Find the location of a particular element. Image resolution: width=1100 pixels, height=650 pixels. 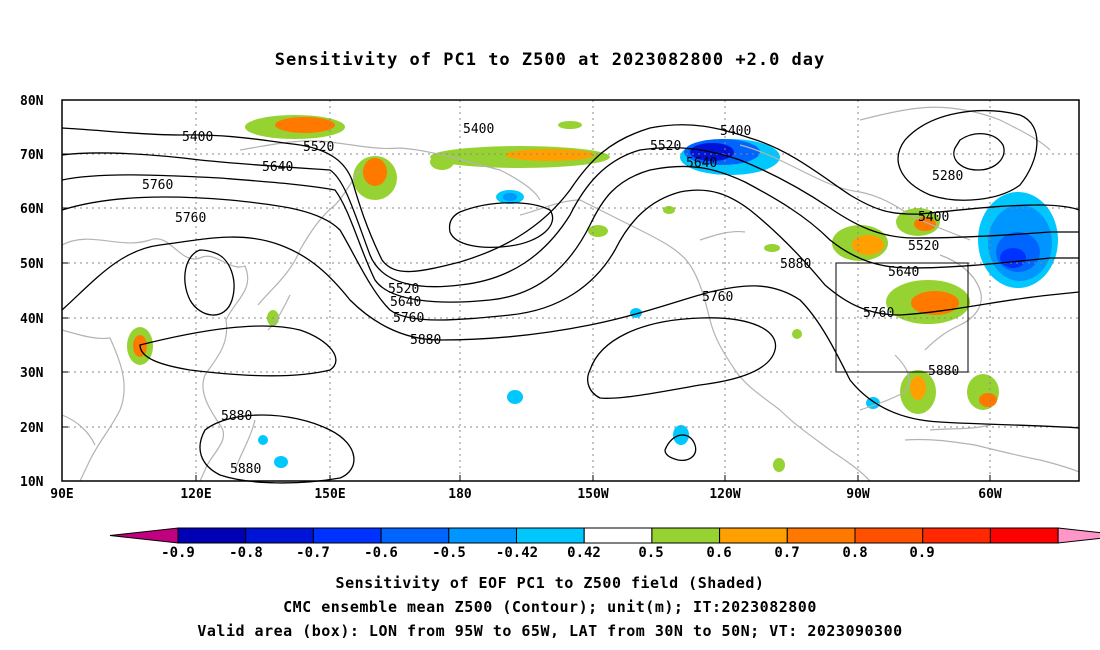

lon-label: 150W is located at coordinates (592, 494).